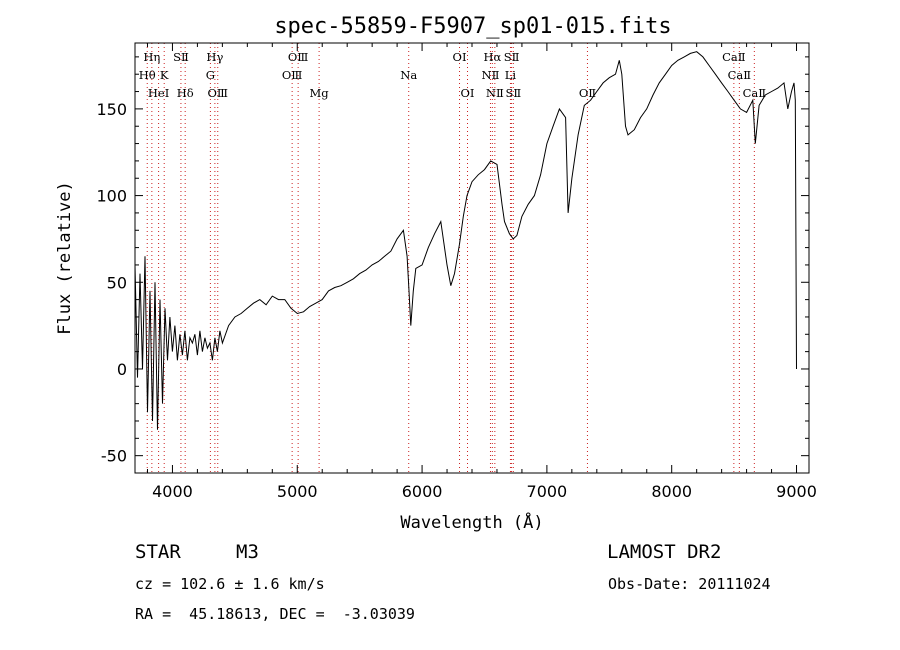 The width and height of the screenshot is (900, 650). I want to click on line-label: K, so click(164, 75).